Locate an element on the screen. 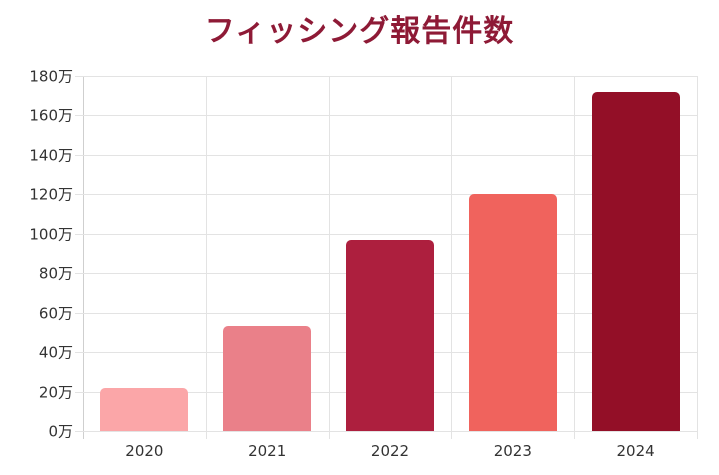  y-tick-label: 120万 is located at coordinates (51, 194).